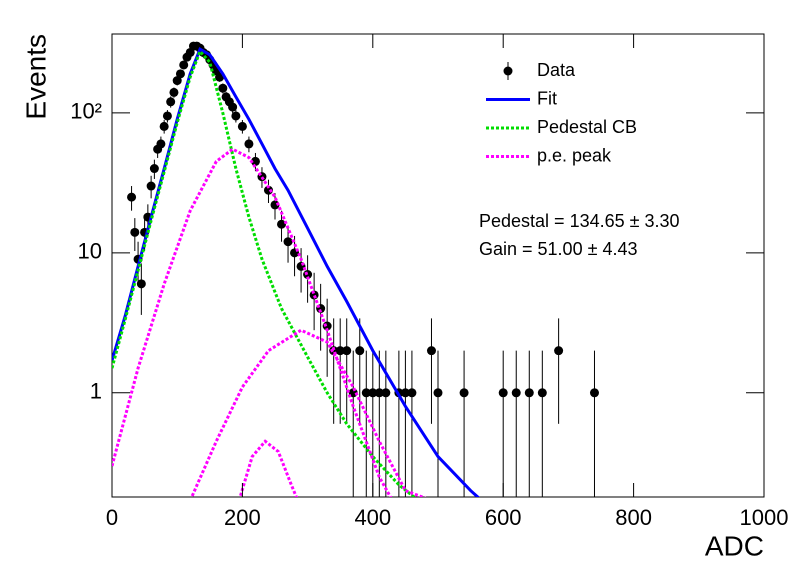 The image size is (796, 577). What do you see at coordinates (587, 127) in the screenshot?
I see `legend-label: Pedestal CB` at bounding box center [587, 127].